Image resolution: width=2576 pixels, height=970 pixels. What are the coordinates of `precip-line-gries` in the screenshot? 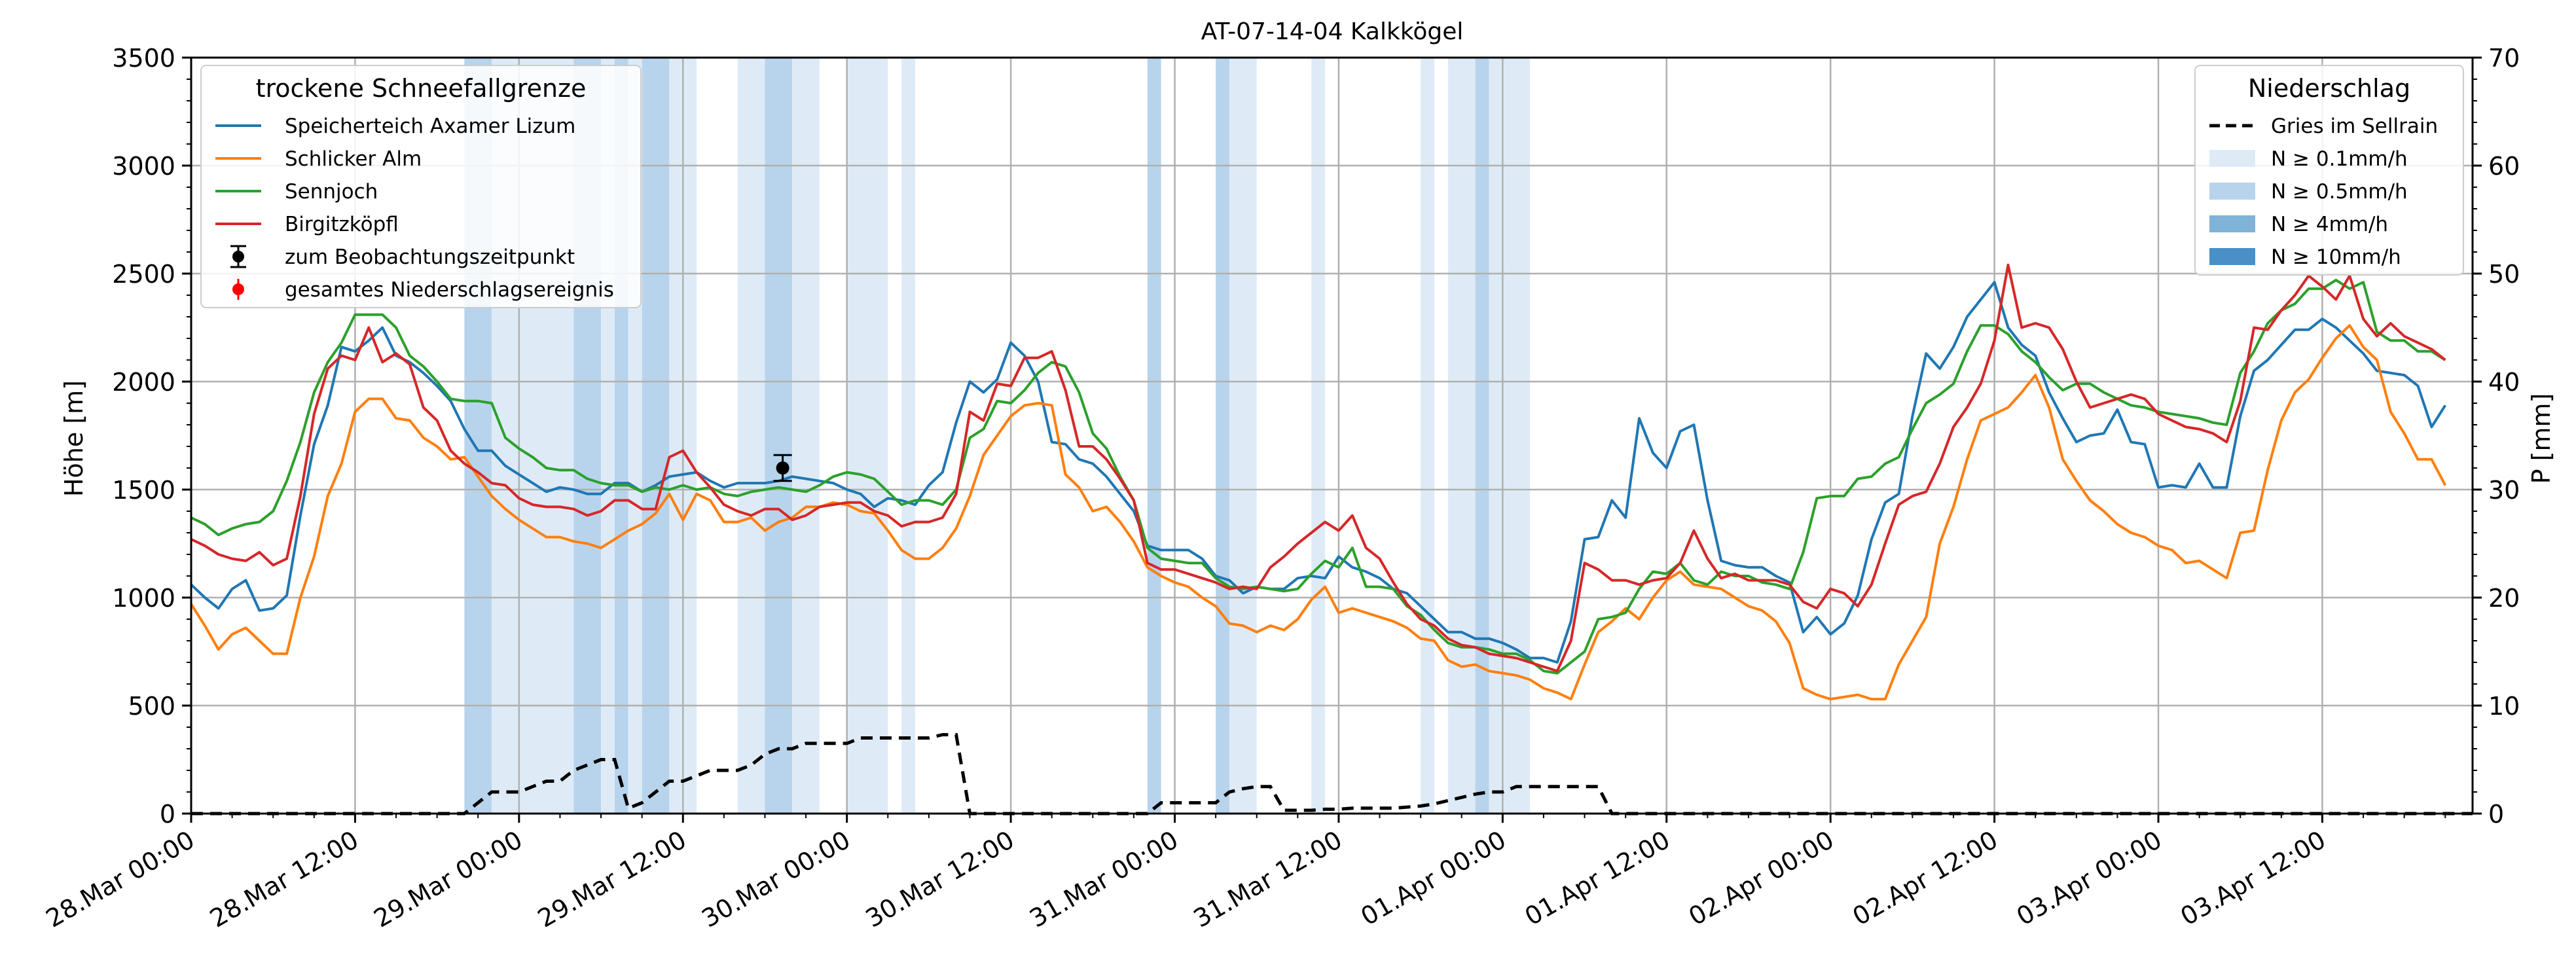 It's located at (1332, 774).